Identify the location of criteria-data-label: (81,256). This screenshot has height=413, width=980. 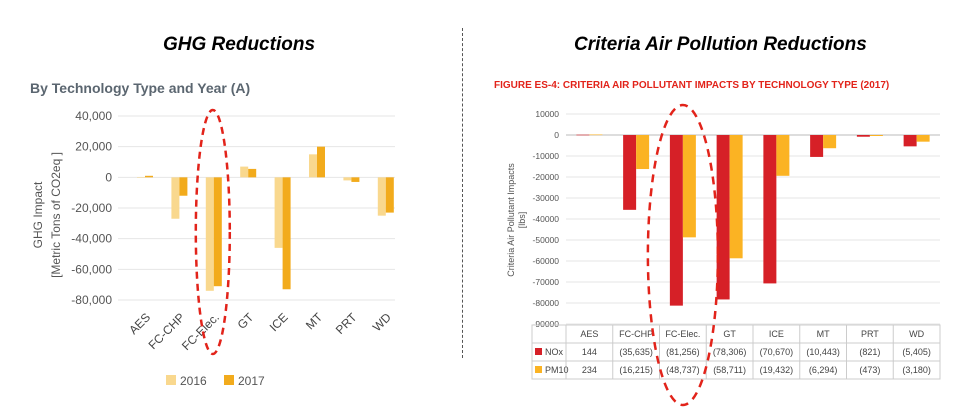
(683, 352).